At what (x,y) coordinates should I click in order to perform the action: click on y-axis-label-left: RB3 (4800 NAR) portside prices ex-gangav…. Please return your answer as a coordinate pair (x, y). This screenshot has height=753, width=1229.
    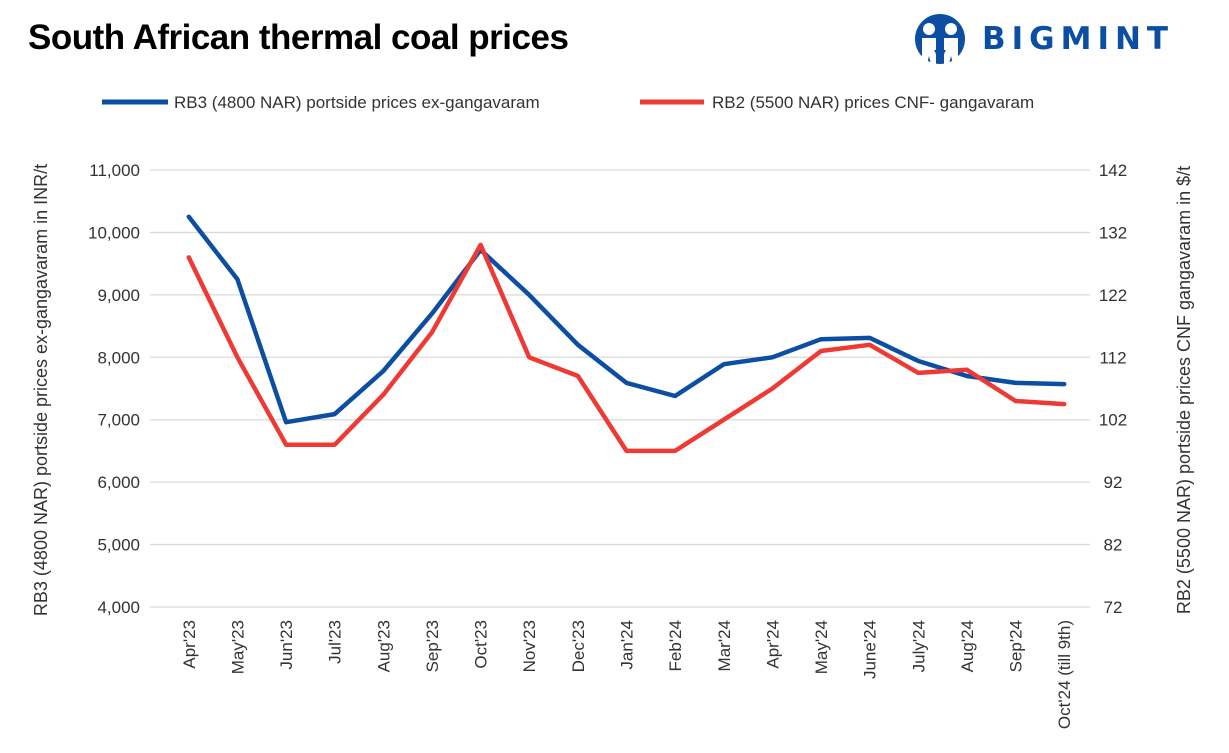
    Looking at the image, I should click on (41, 390).